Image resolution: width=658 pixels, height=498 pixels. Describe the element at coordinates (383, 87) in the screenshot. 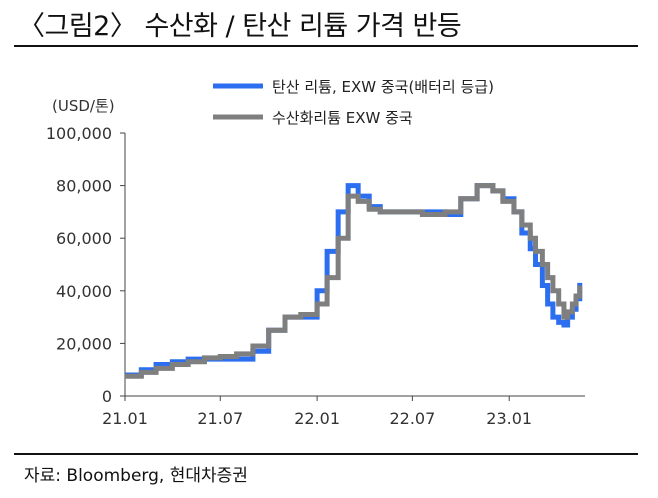

I see `legend-label: 탄산 리튬, EXW 중국(배터리 등급)` at that location.